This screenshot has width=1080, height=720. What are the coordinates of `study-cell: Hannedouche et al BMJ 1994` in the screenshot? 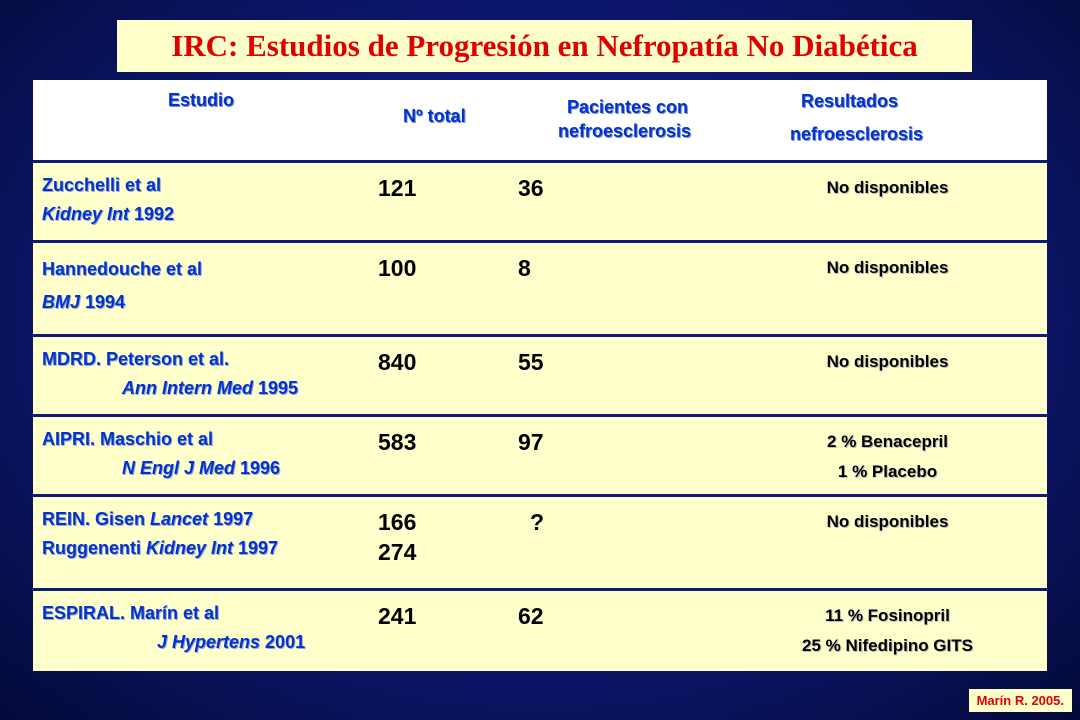 It's located at (205, 288).